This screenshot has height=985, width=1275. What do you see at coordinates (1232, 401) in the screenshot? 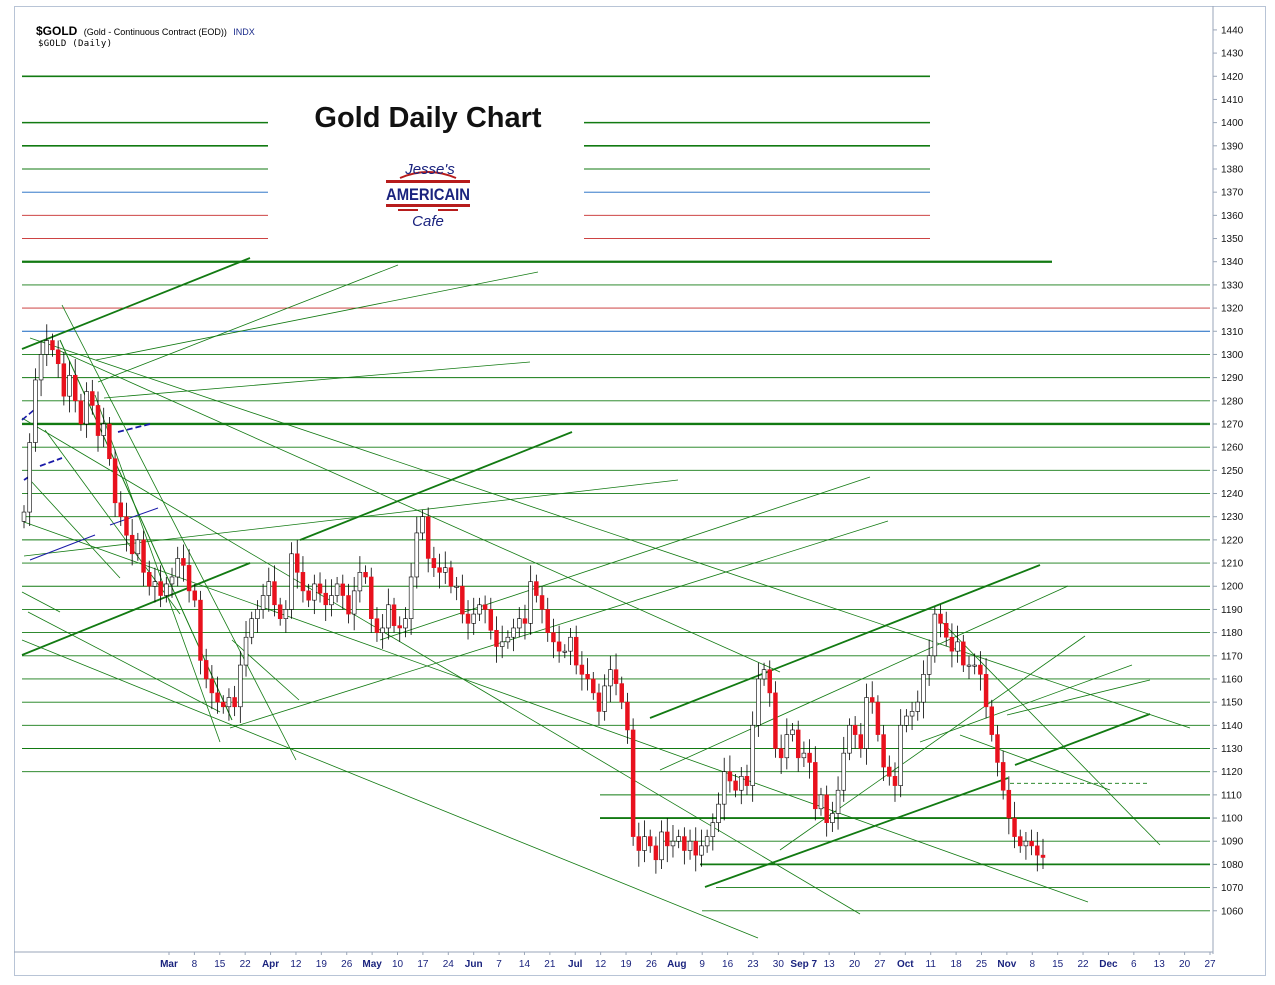
I see `y-tick-label: 1280` at bounding box center [1232, 401].